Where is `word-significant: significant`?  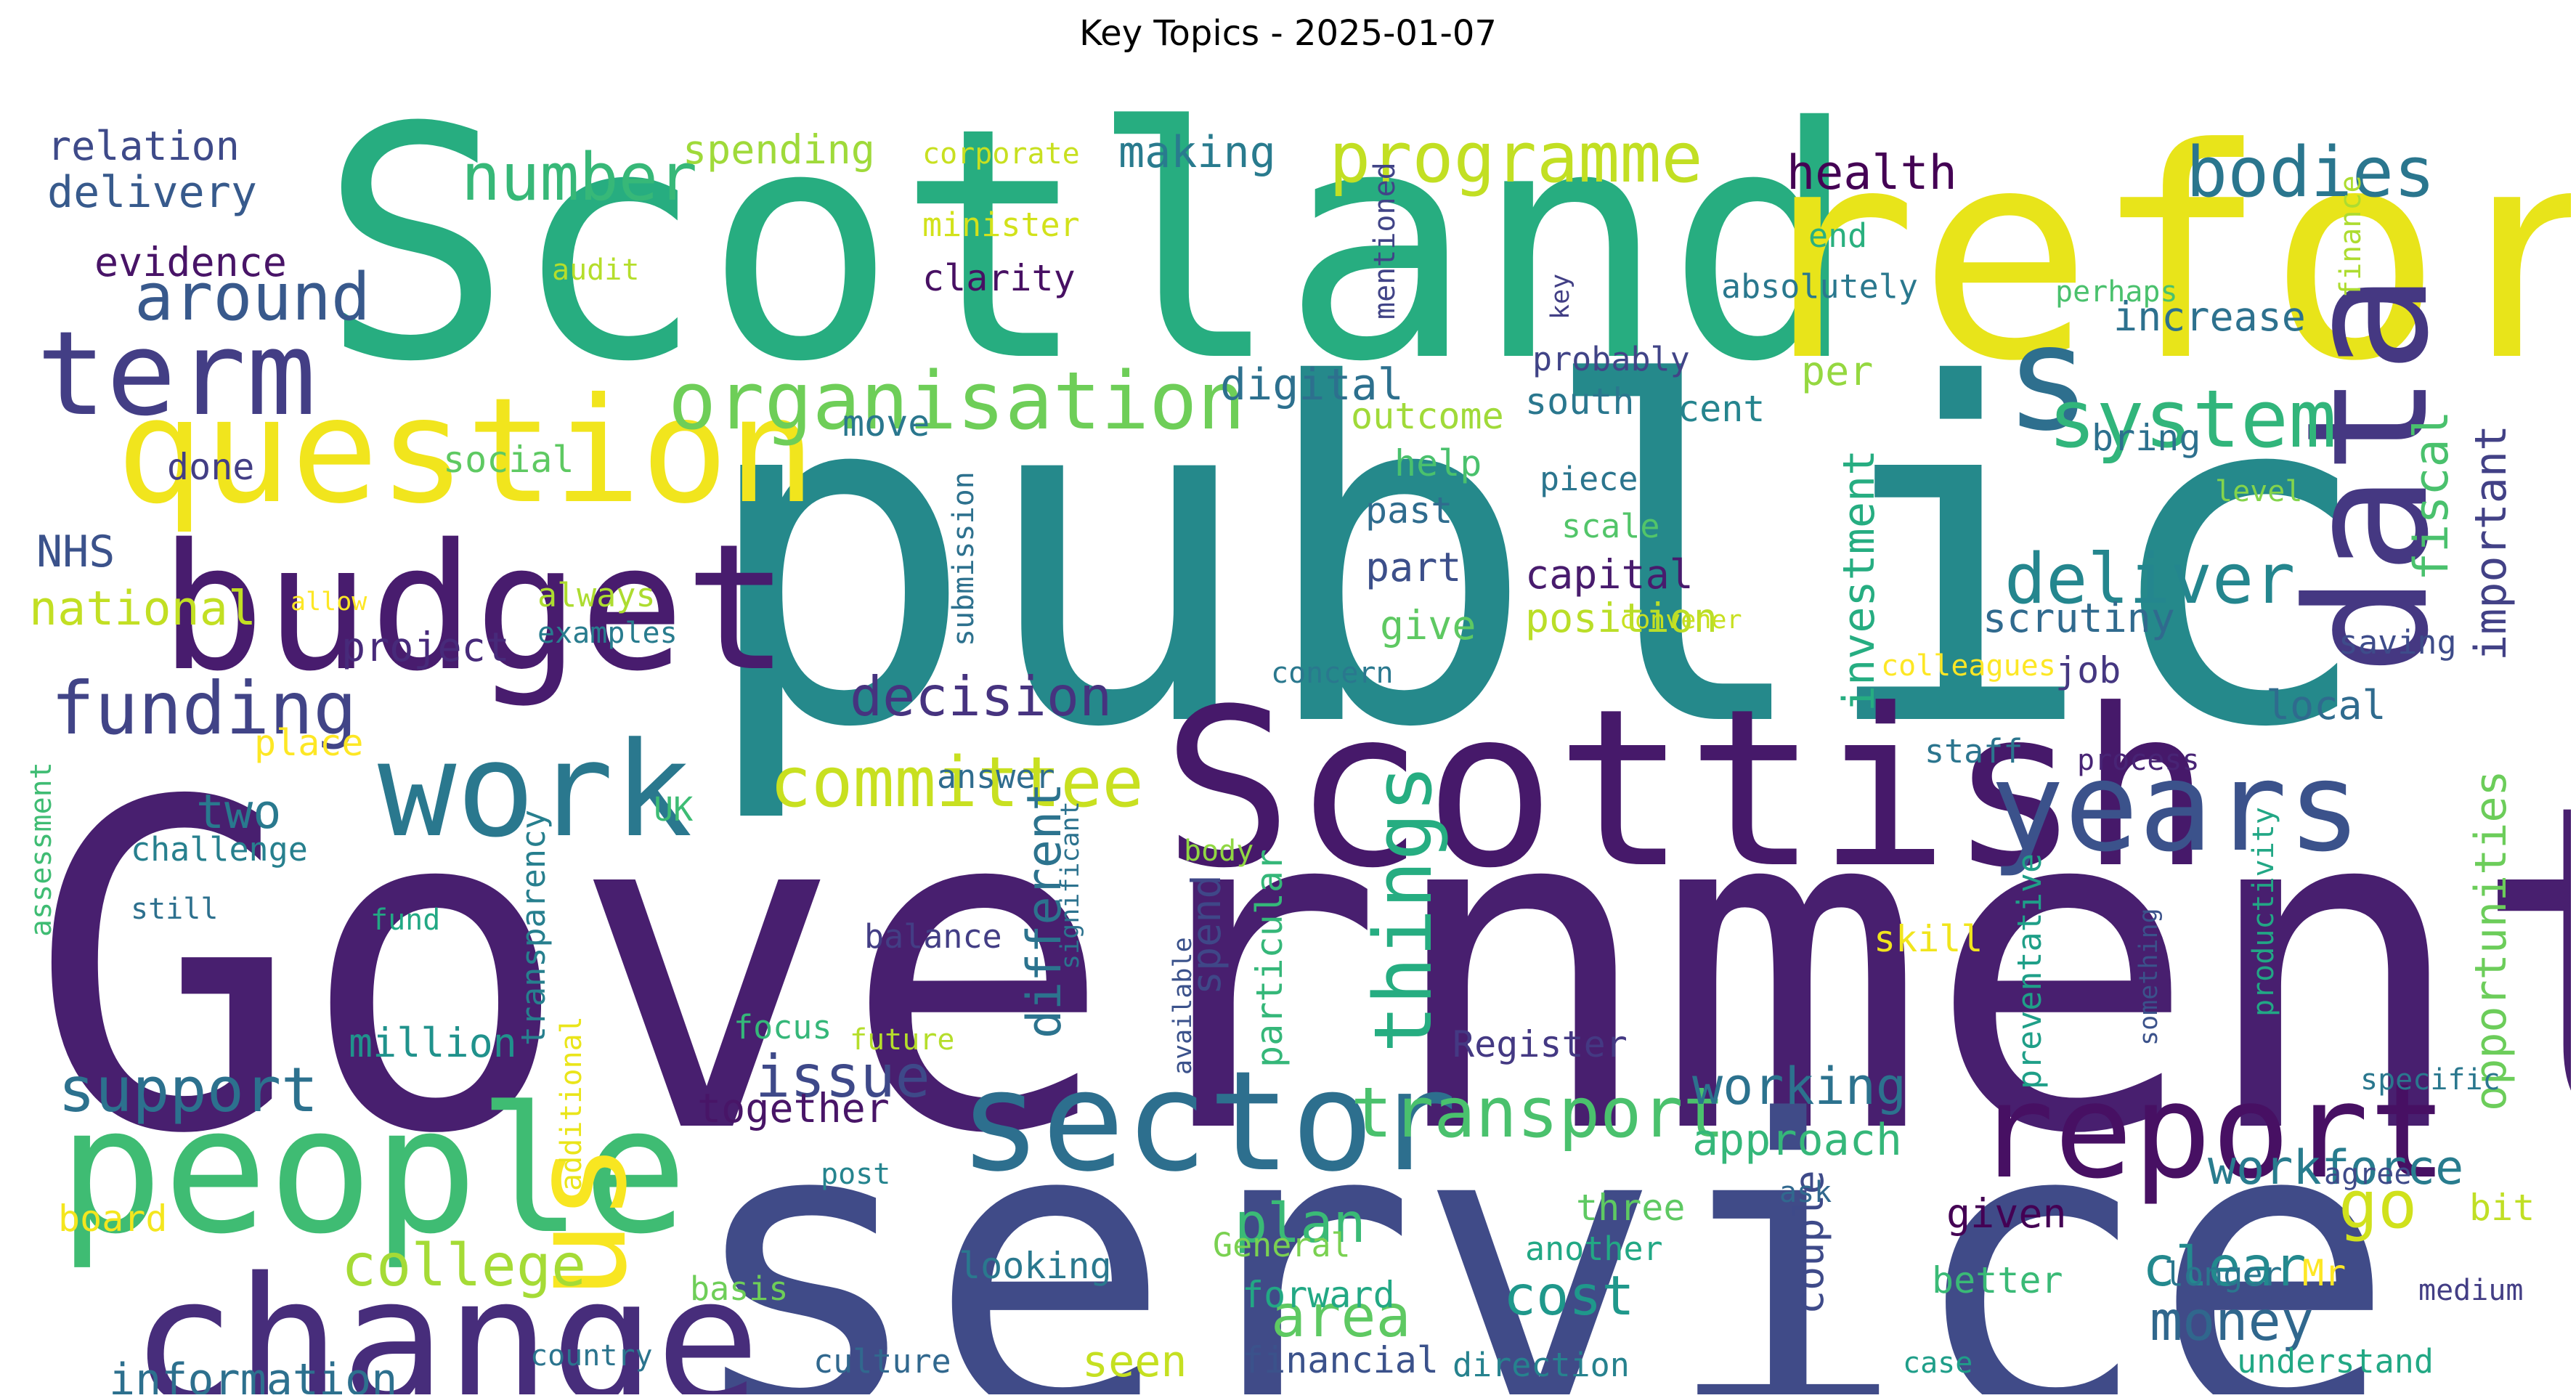
word-significant: significant is located at coordinates (1070, 885).